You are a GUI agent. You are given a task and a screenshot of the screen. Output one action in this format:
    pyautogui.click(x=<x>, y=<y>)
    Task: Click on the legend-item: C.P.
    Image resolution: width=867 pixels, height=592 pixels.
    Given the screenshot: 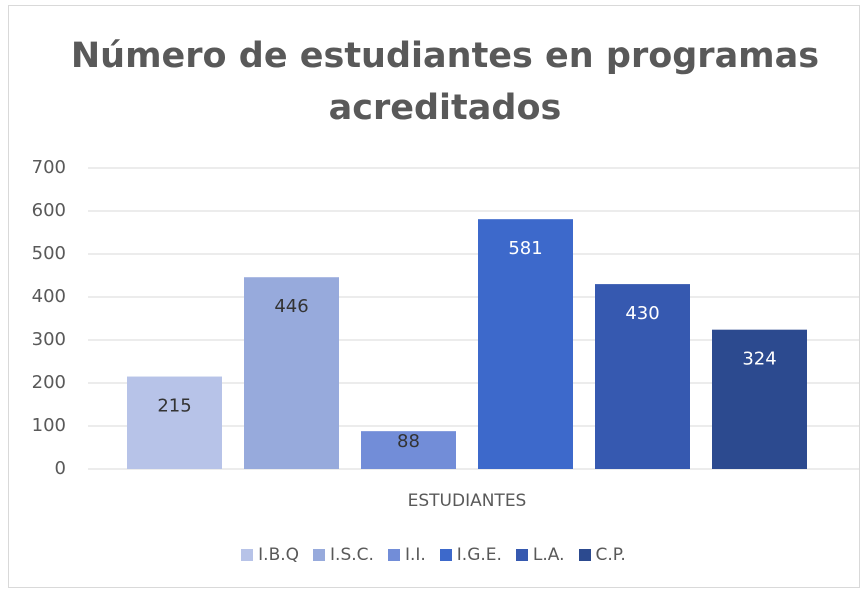 What is the action you would take?
    pyautogui.click(x=602, y=555)
    